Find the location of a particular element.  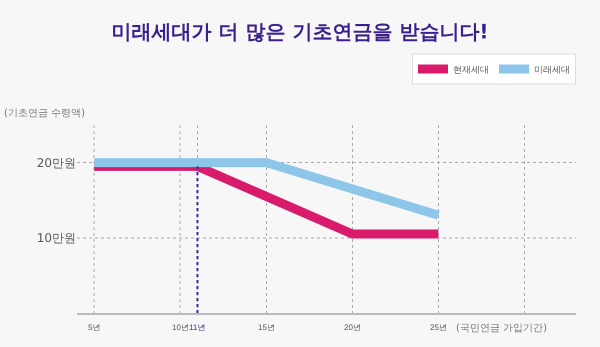

x-tick-label: 5년 is located at coordinates (94, 327).